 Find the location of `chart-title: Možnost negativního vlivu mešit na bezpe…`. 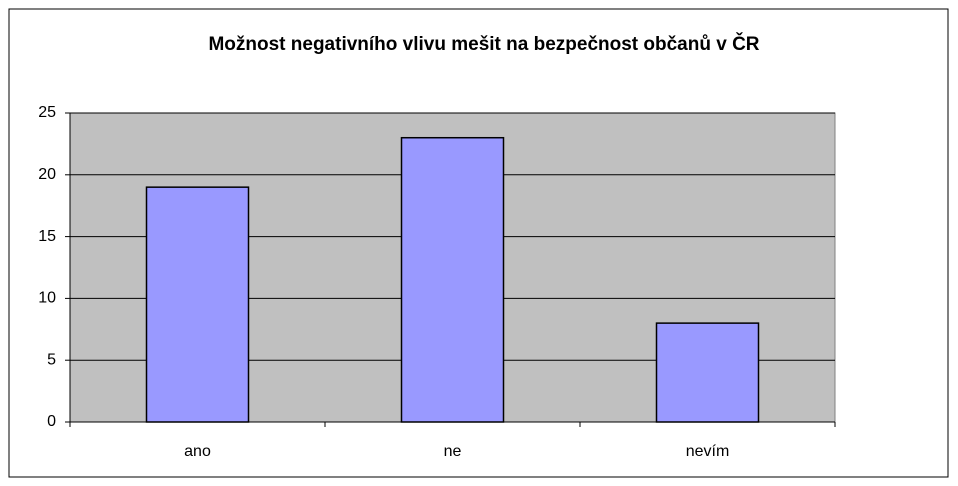

chart-title: Možnost negativního vlivu mešit na bezpe… is located at coordinates (483, 44).